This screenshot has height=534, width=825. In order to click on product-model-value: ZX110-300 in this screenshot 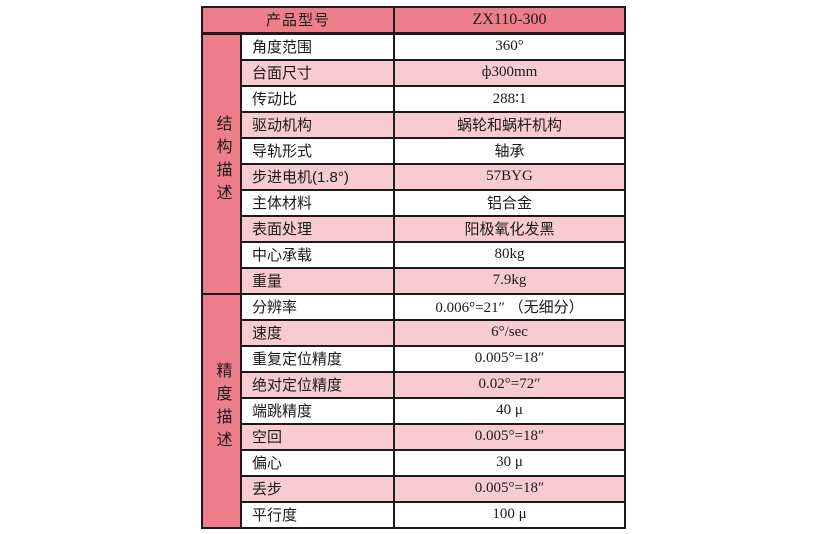, I will do `click(510, 20)`.